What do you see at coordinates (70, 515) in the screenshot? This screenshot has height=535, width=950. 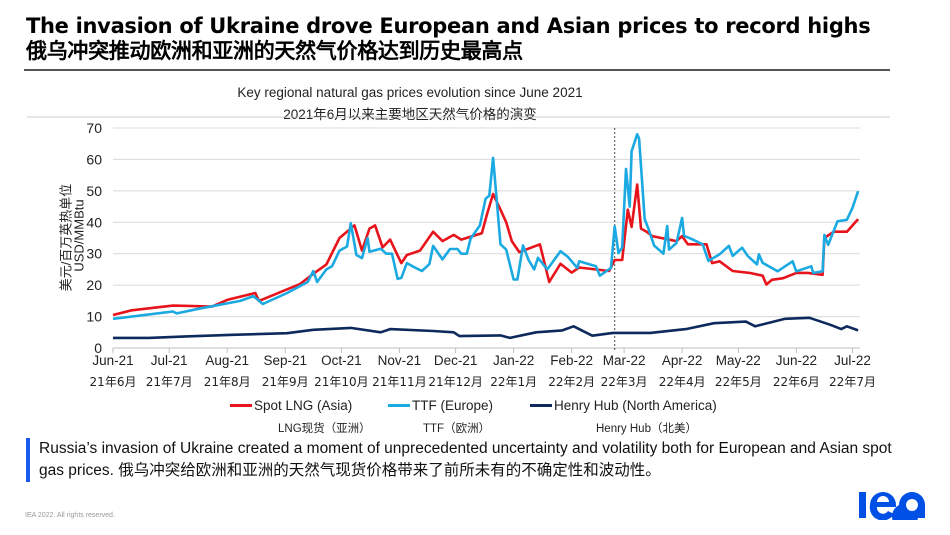 I see `copyright: IEA 2022. All rights reserved.` at bounding box center [70, 515].